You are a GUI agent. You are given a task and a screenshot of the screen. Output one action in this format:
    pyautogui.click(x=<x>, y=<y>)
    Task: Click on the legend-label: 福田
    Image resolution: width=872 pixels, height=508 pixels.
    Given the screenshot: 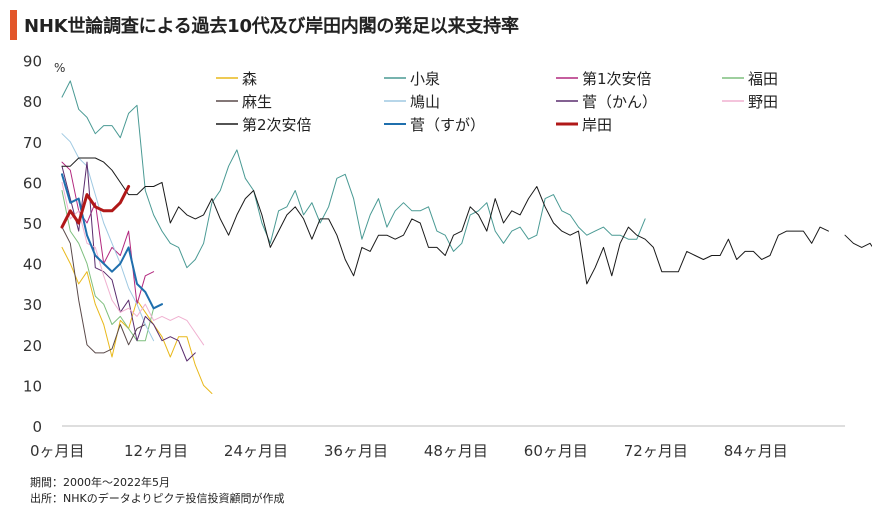 What is the action you would take?
    pyautogui.click(x=763, y=79)
    